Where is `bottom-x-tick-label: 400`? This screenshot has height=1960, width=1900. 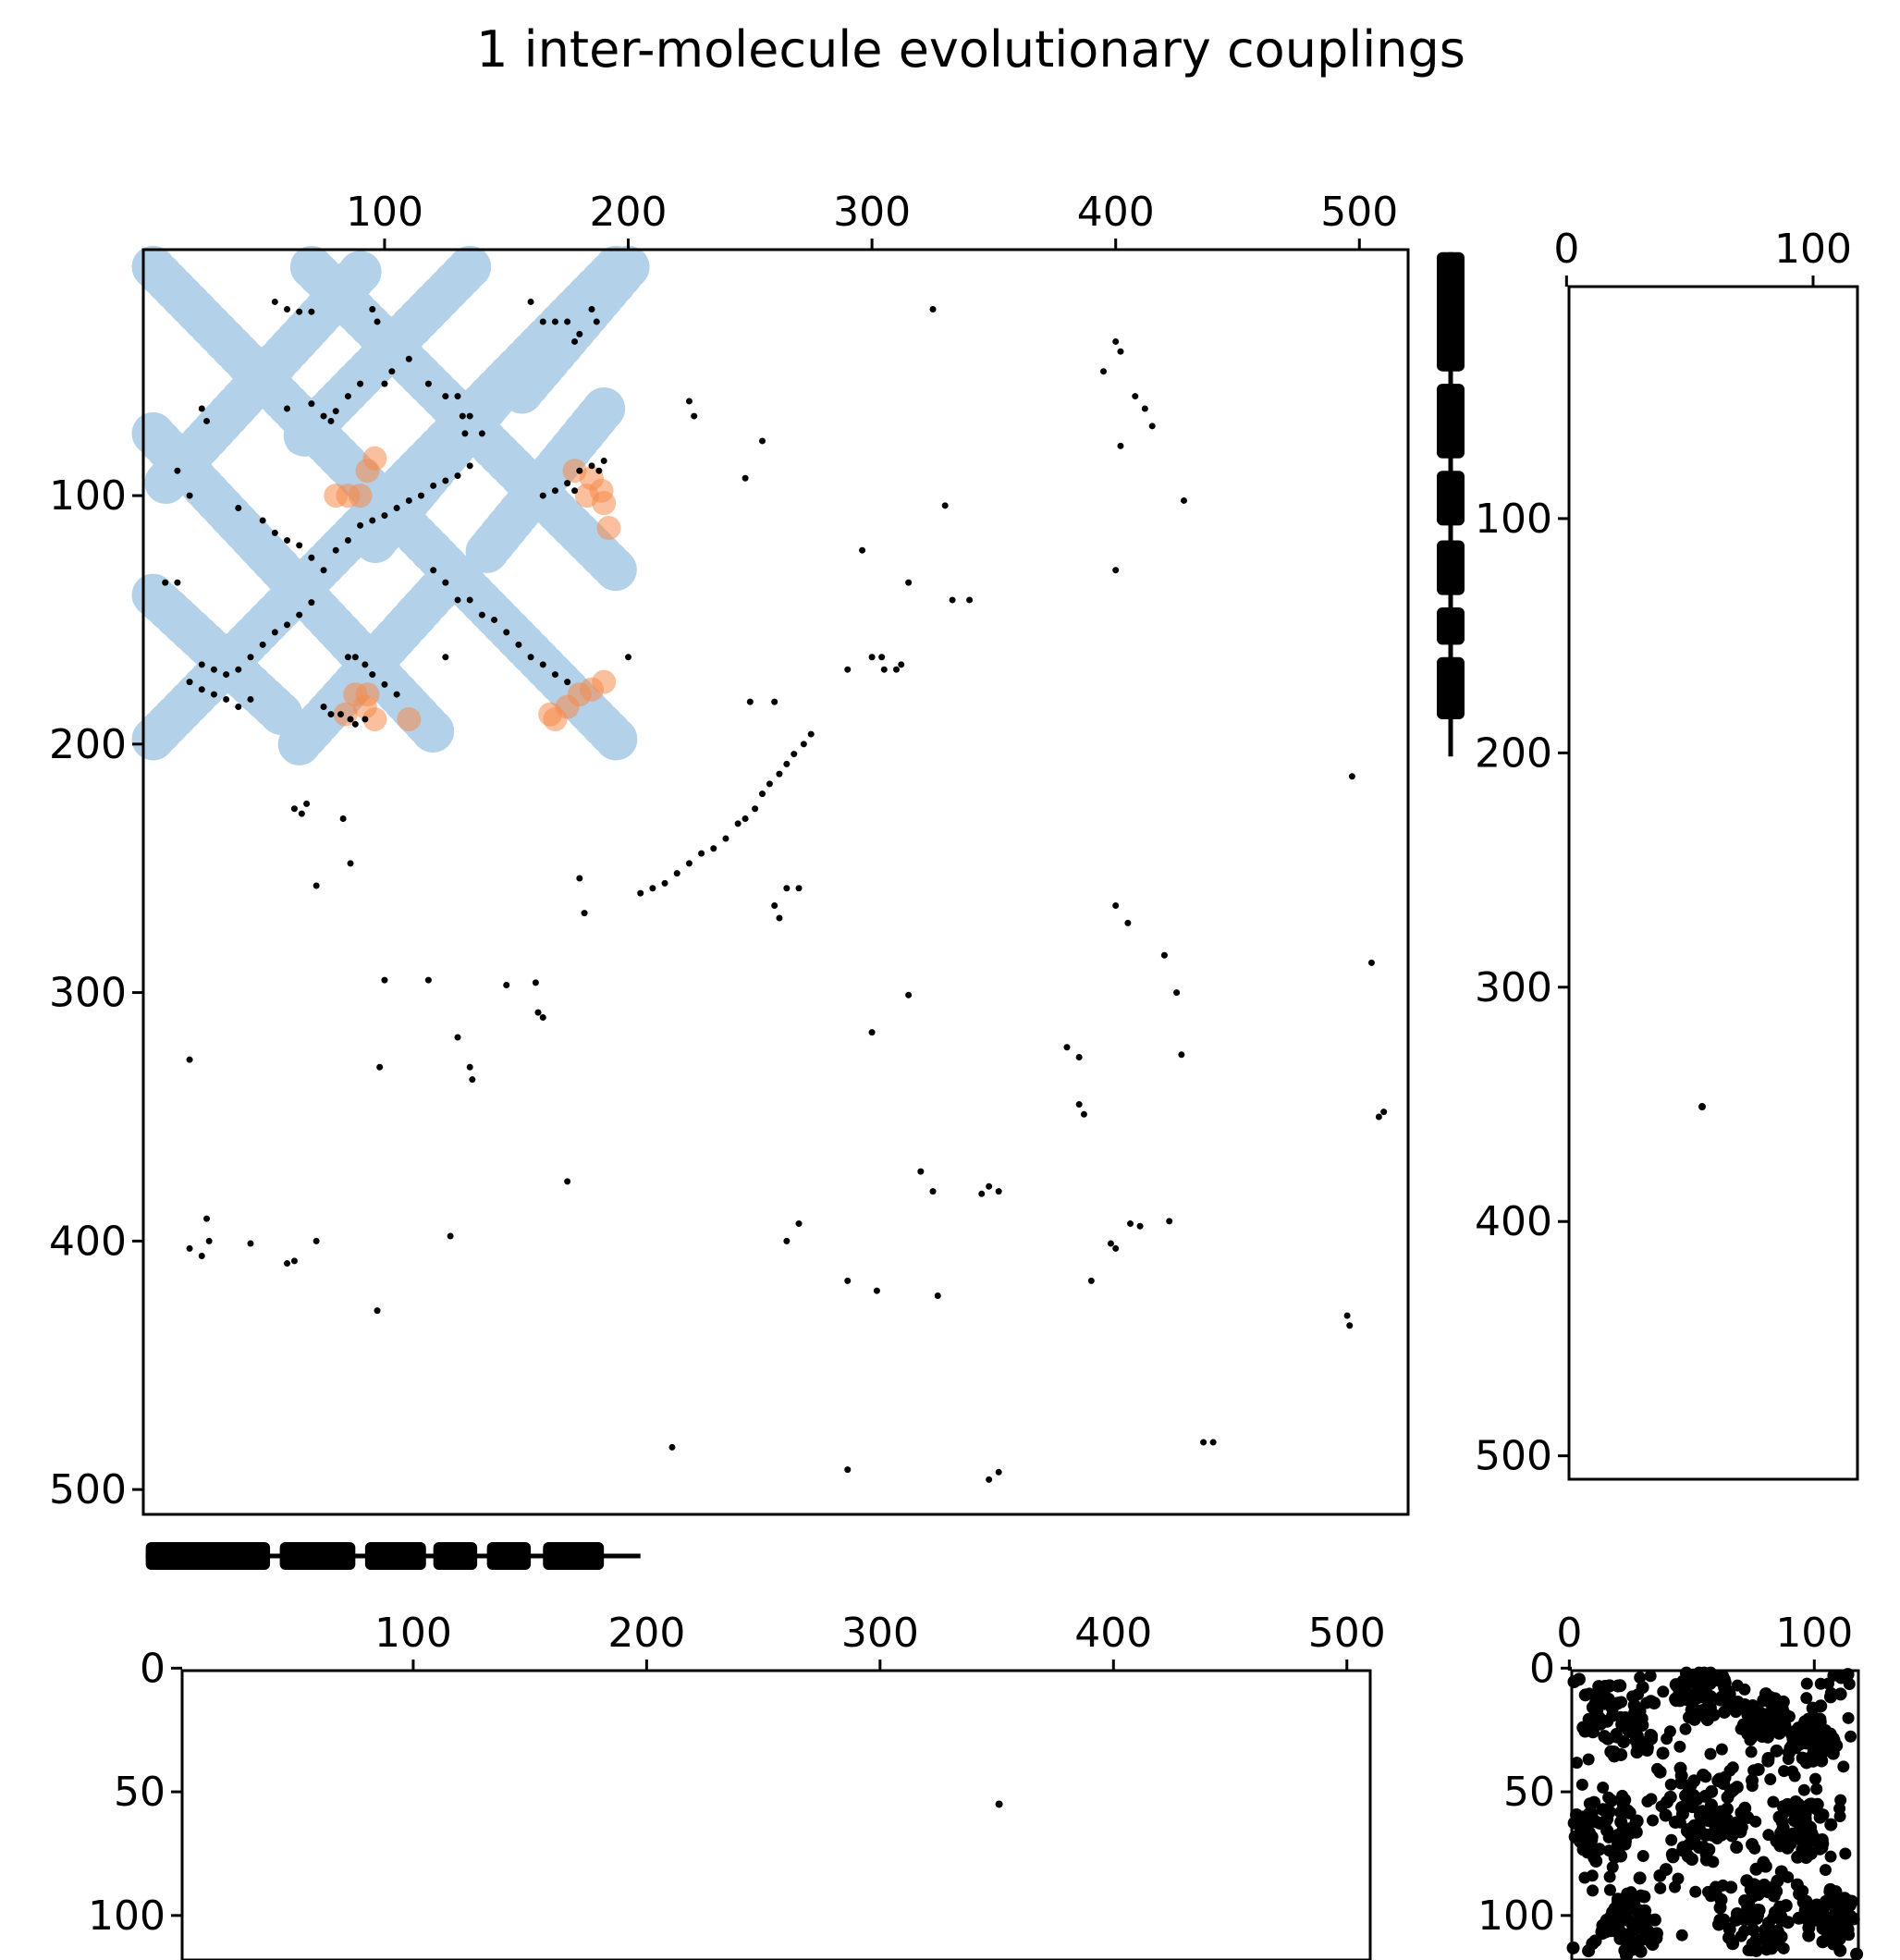 bottom-x-tick-label: 400 is located at coordinates (1113, 1634).